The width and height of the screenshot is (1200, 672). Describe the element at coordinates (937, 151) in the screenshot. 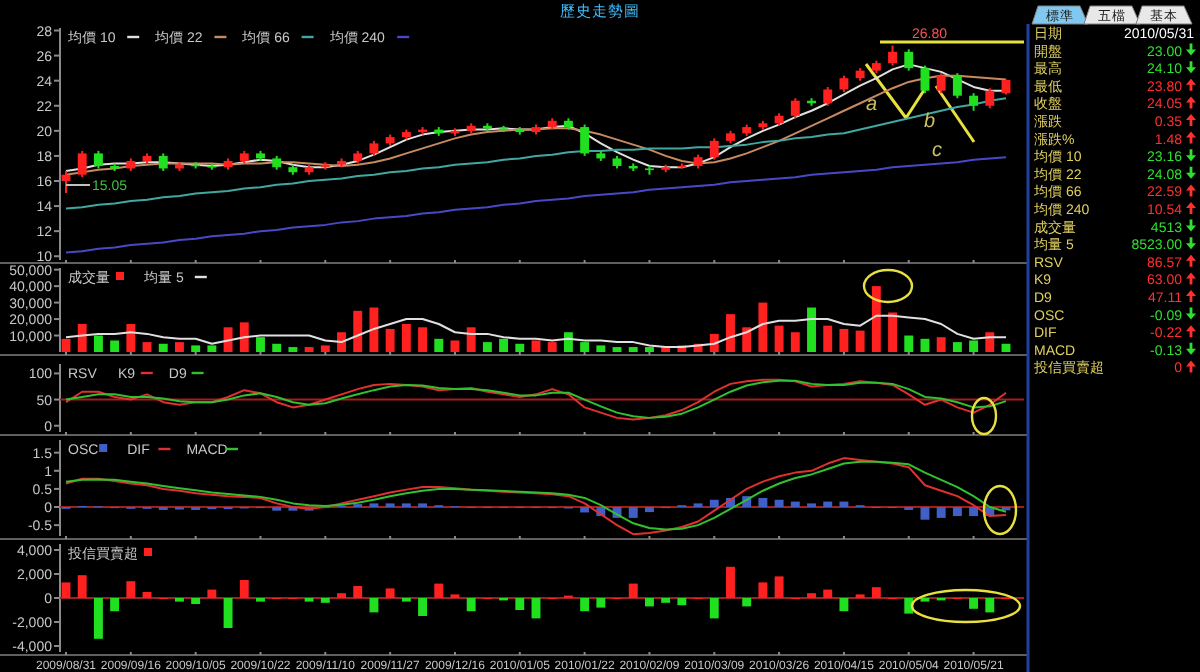

I see `annotation: c` at that location.